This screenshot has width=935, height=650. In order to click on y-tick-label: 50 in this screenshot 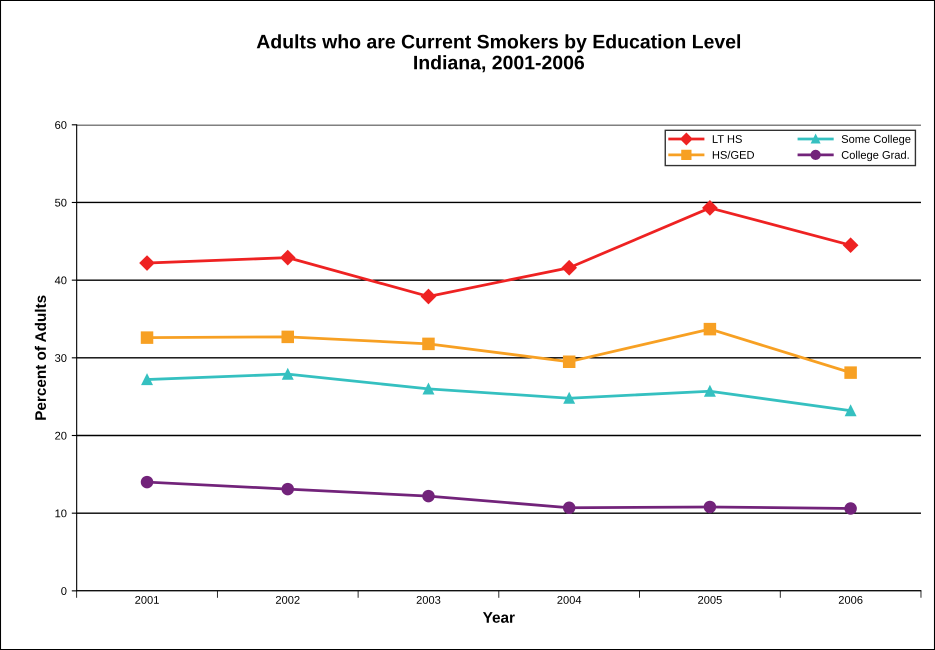, I will do `click(61, 202)`.